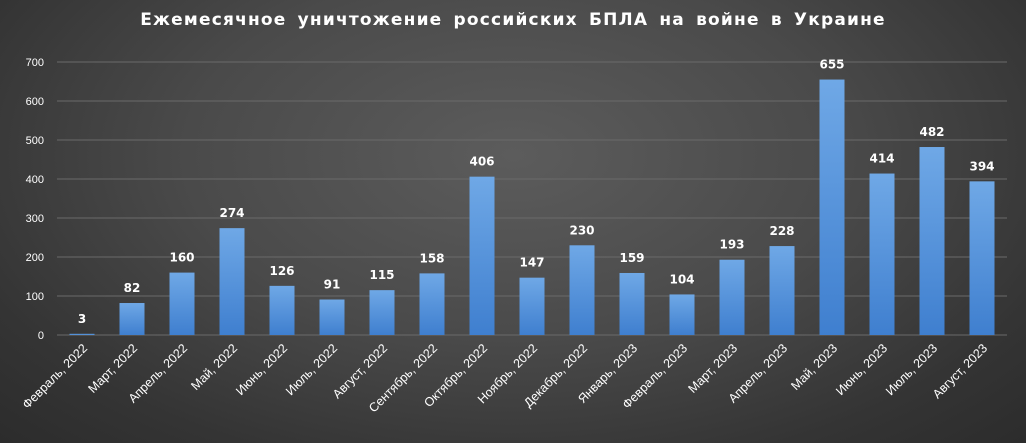  I want to click on x-tick-label: Июнь, 2023, so click(861, 369).